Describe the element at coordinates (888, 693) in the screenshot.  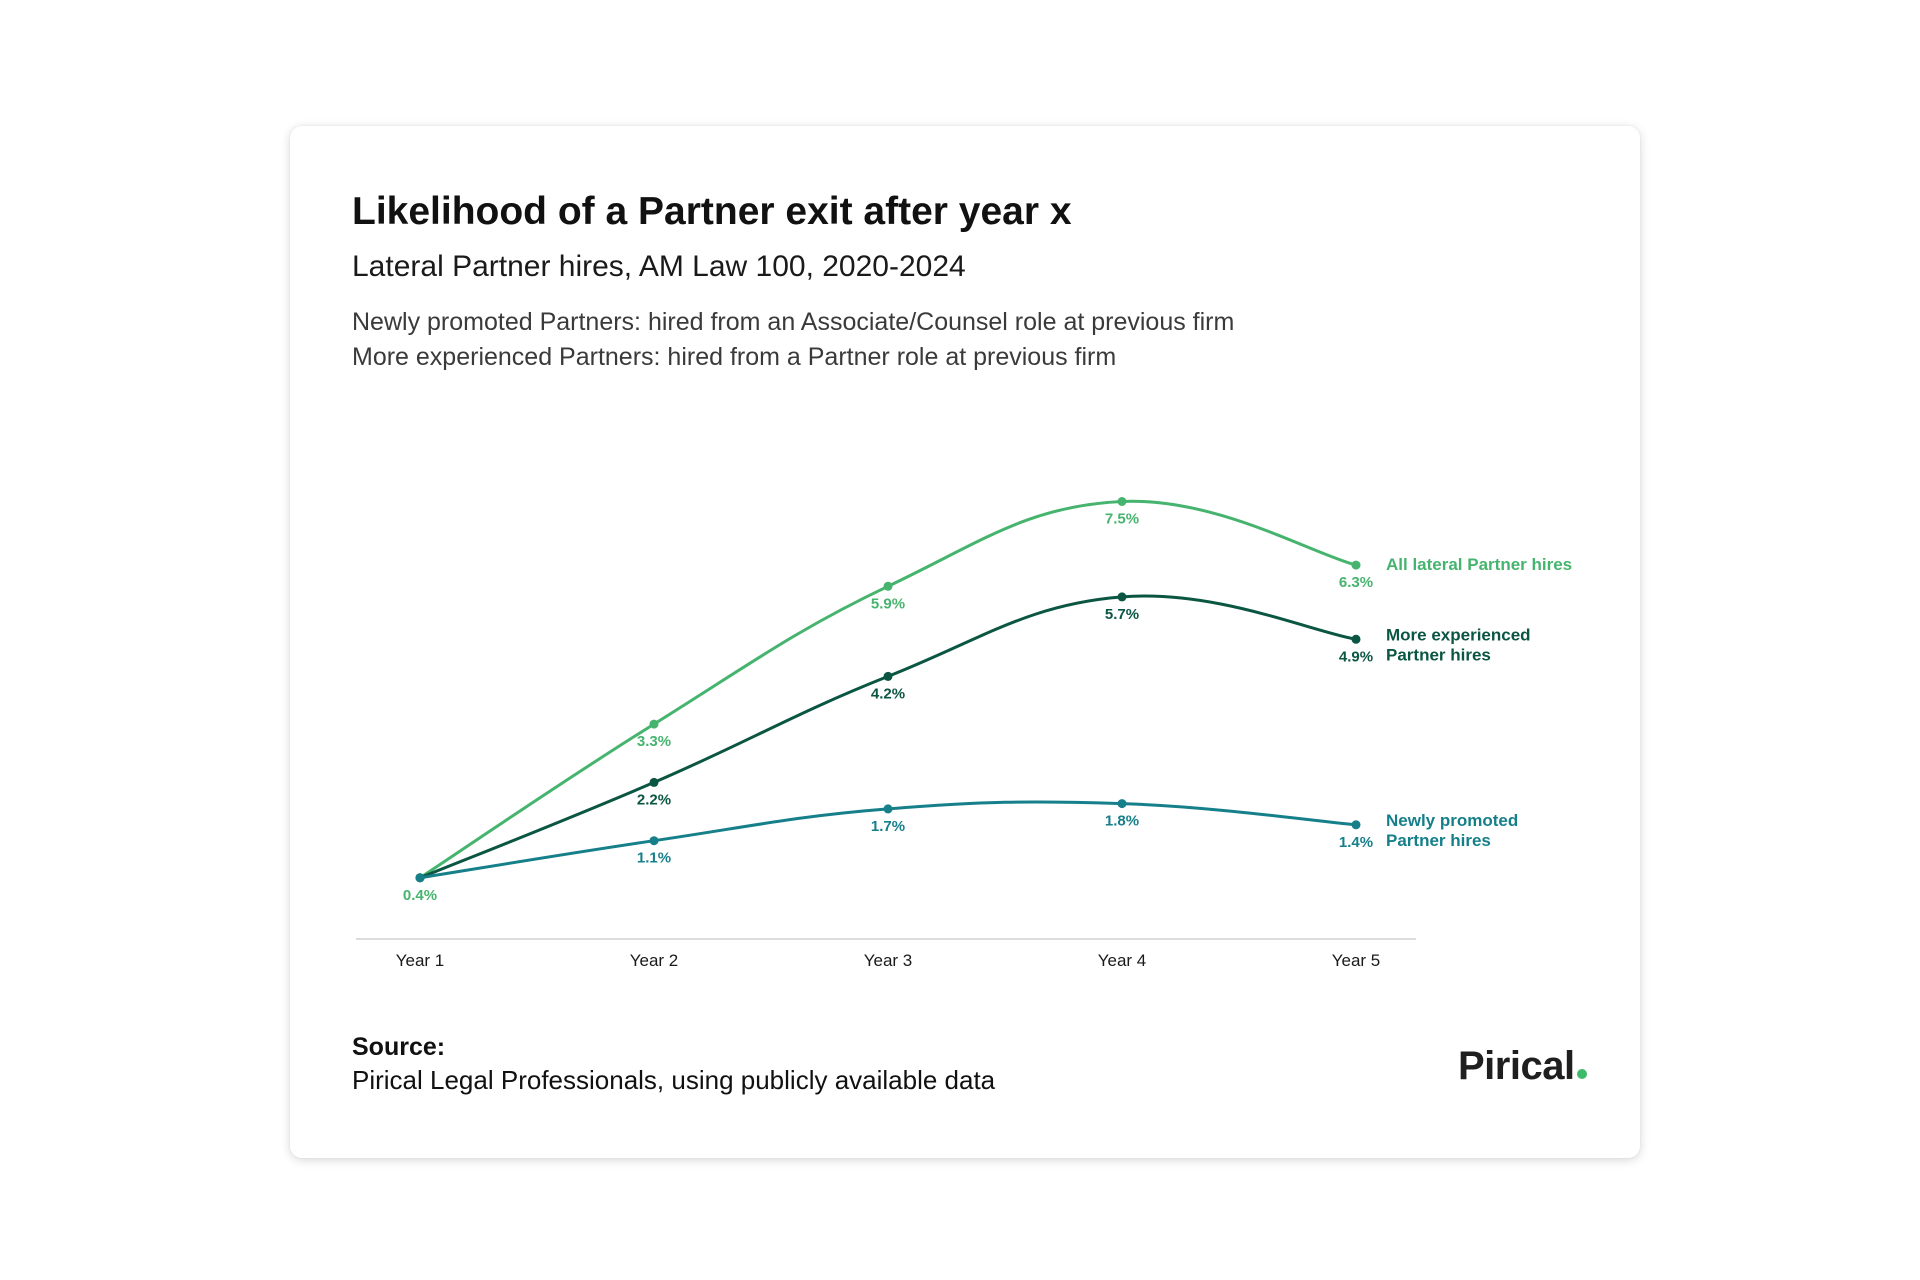
I see `data-label-more-experienced: 4.2%` at that location.